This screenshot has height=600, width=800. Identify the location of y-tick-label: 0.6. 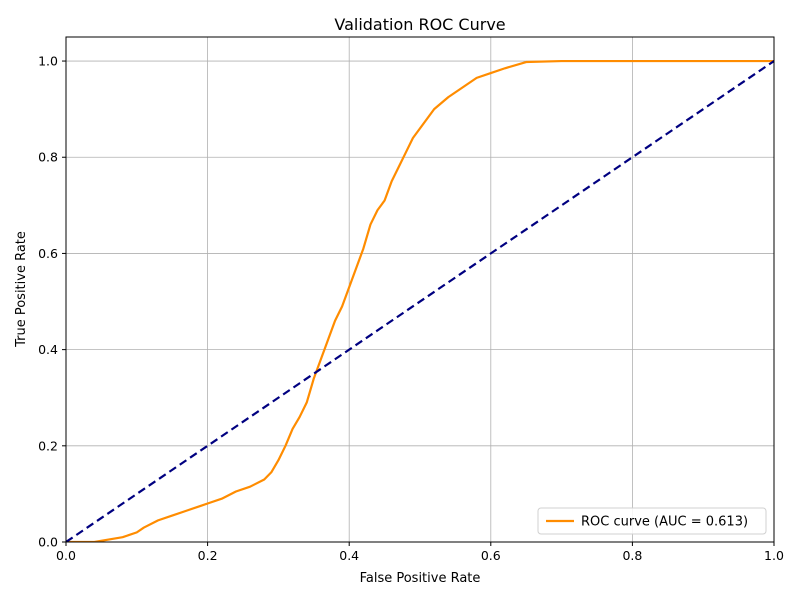
(48, 253).